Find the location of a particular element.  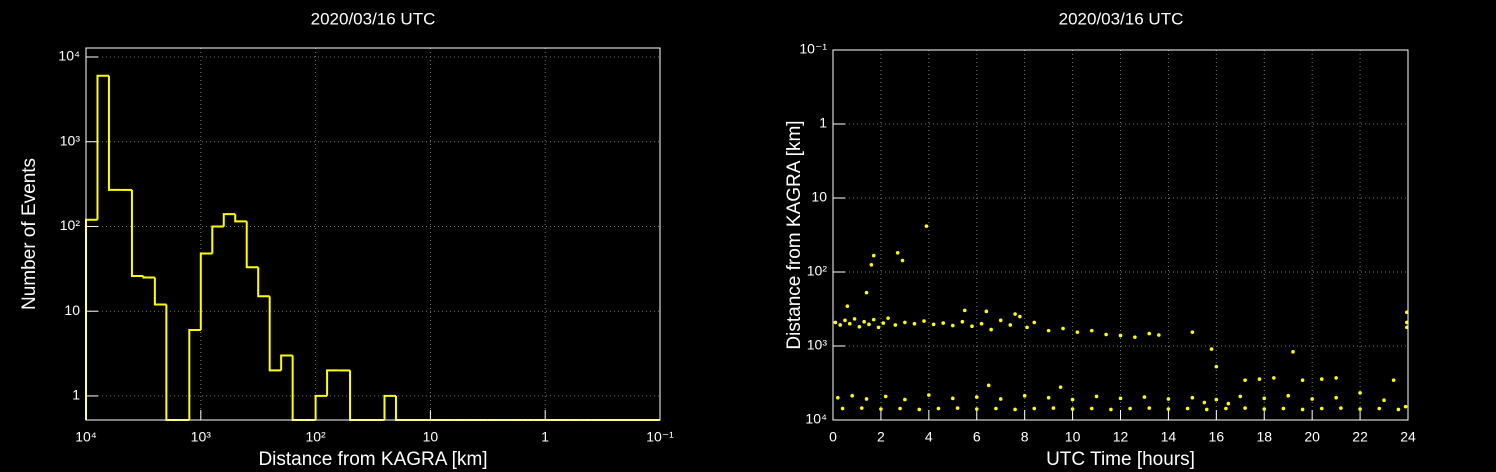

y-tick-label: 10⁴ is located at coordinates (69, 56).